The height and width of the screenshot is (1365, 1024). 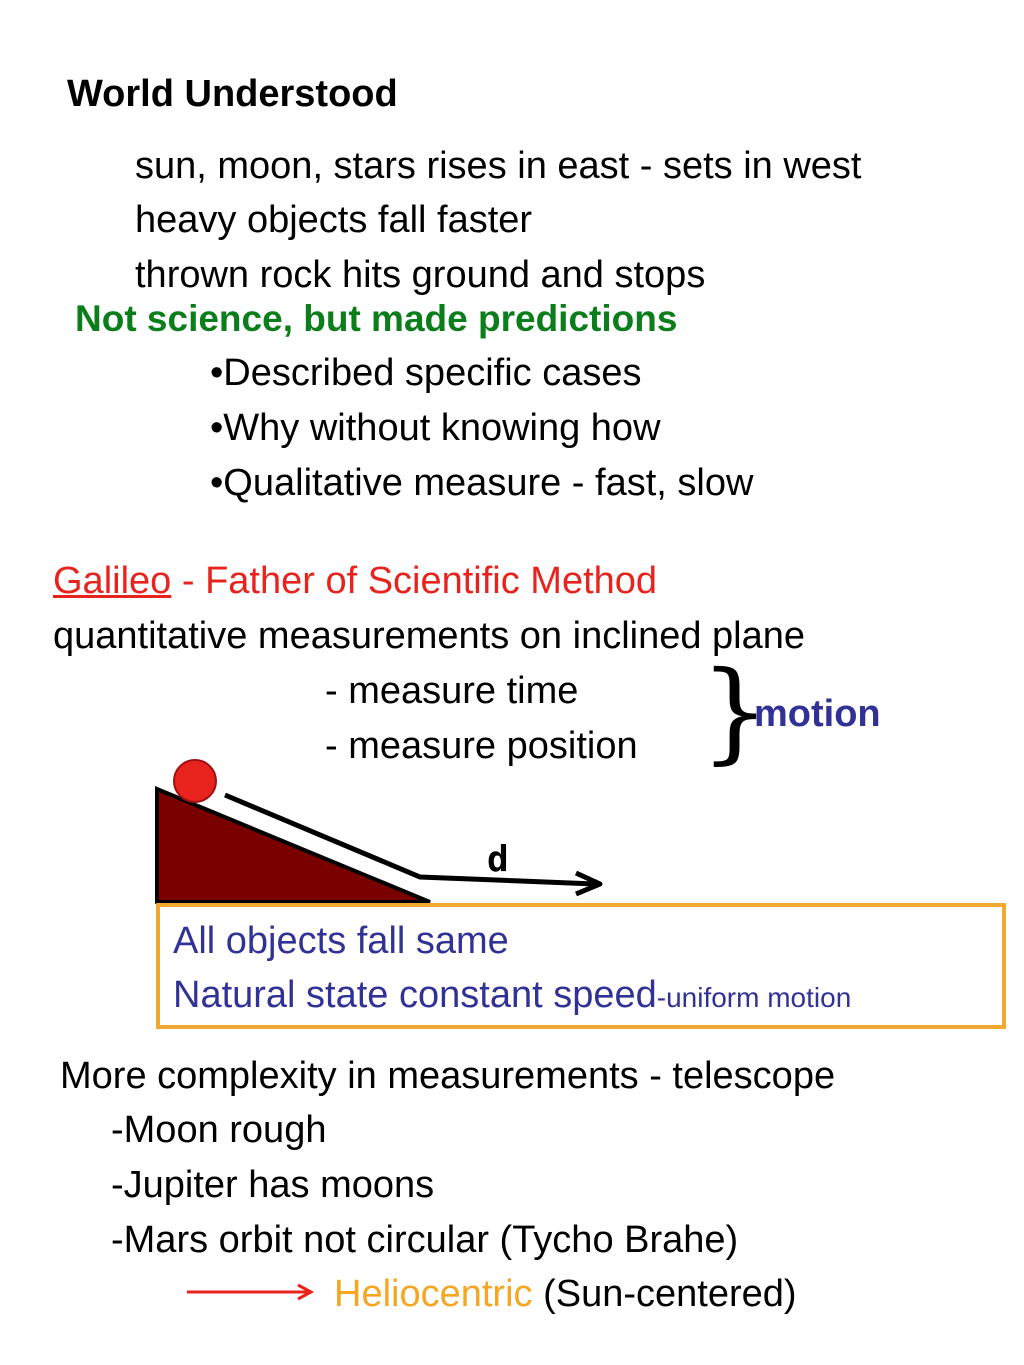 I want to click on galileo-heading: Galileo - Father of Scientific Method, so click(x=355, y=581).